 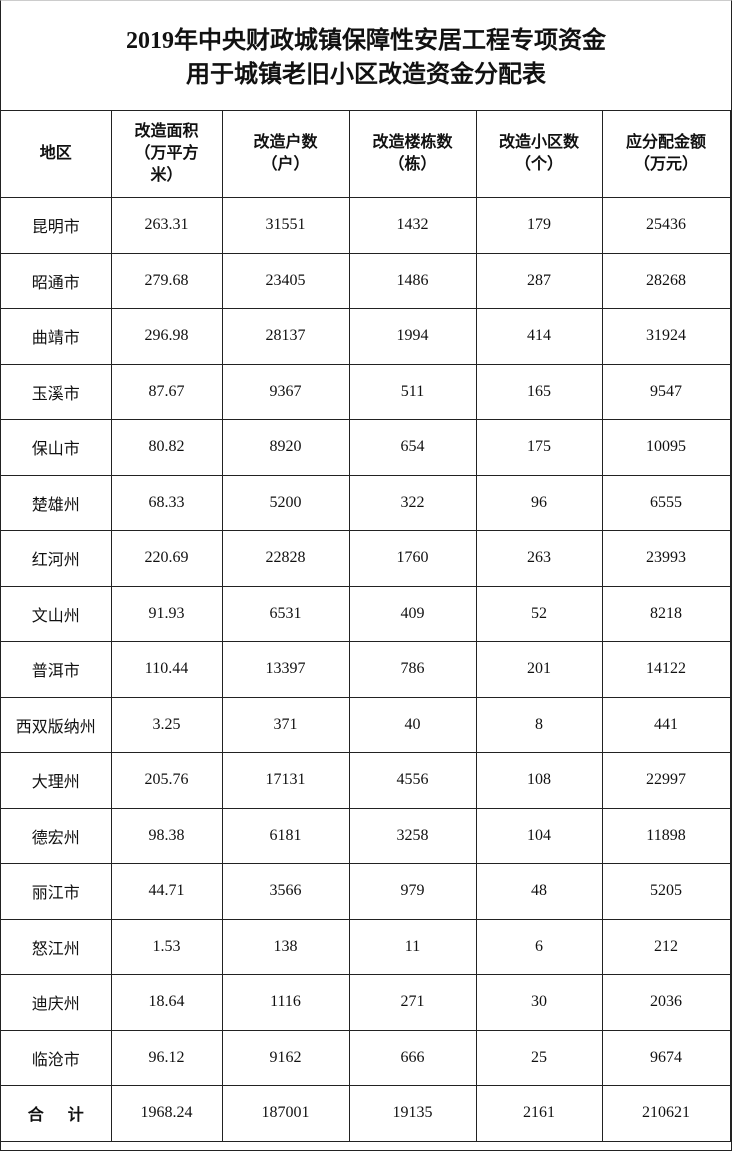 I want to click on value-cell: 1760, so click(x=412, y=558).